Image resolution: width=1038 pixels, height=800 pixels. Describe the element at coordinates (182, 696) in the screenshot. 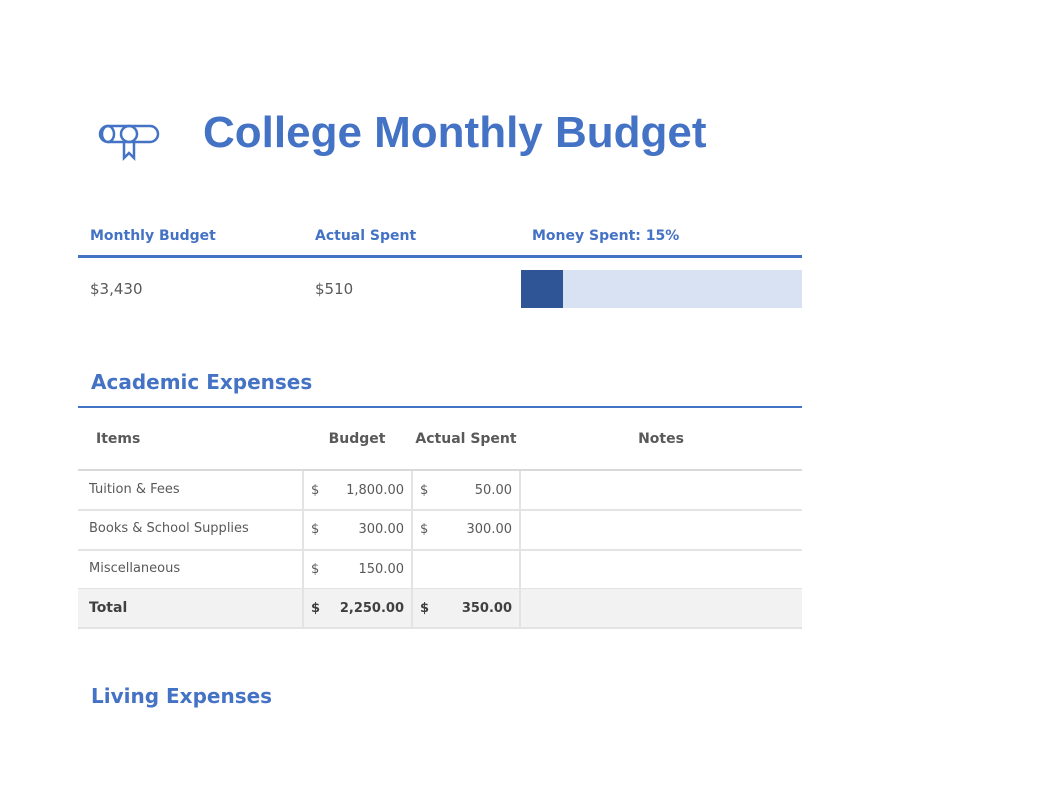

I see `section-title: Living Expenses` at that location.